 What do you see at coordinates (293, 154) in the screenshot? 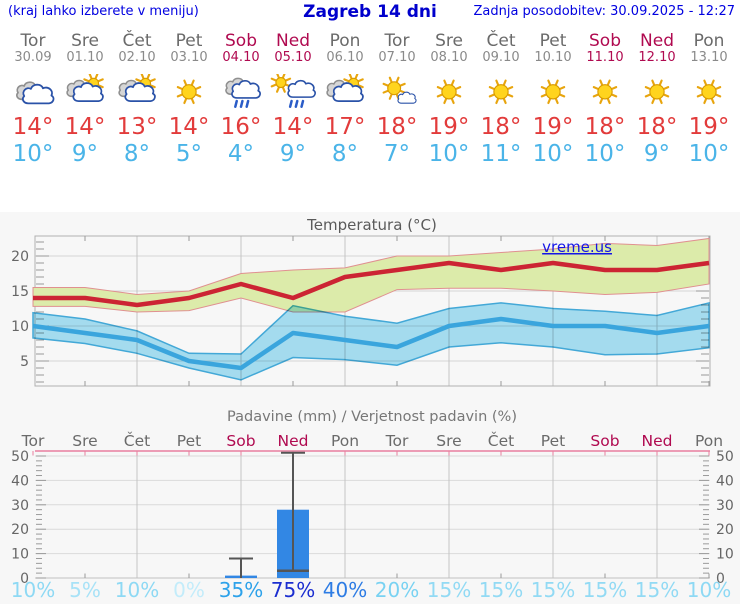
I see `low-temp: 9°` at bounding box center [293, 154].